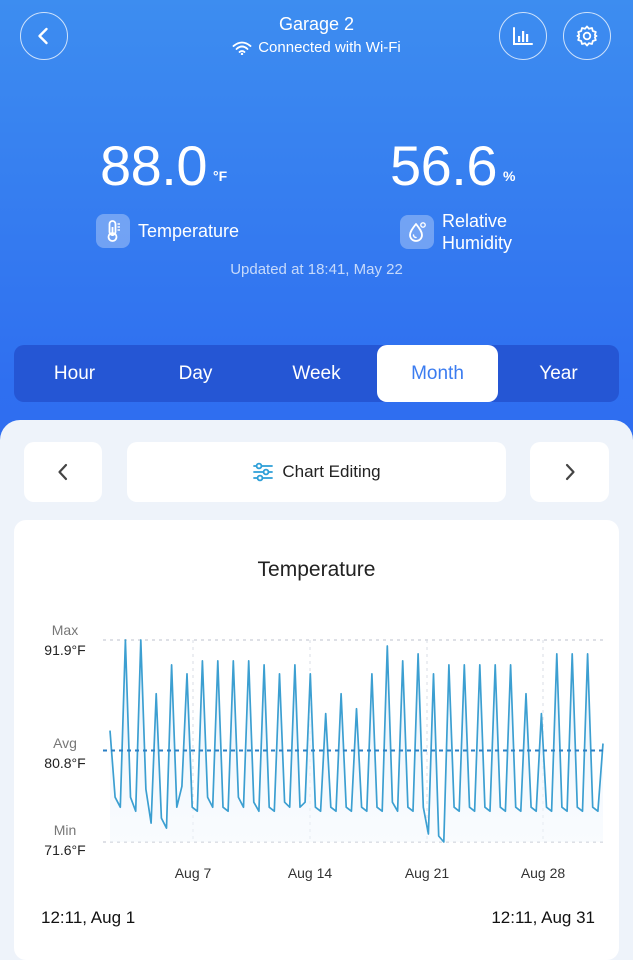  I want to click on tab-week: Week, so click(316, 373).